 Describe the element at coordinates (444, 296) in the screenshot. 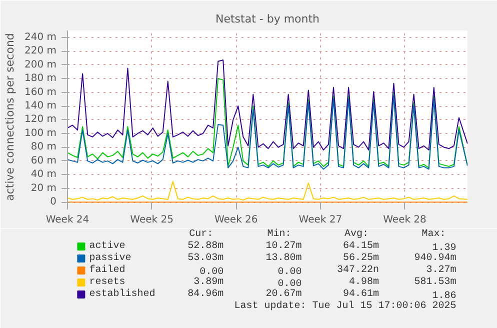

I see `text: 1.86` at that location.